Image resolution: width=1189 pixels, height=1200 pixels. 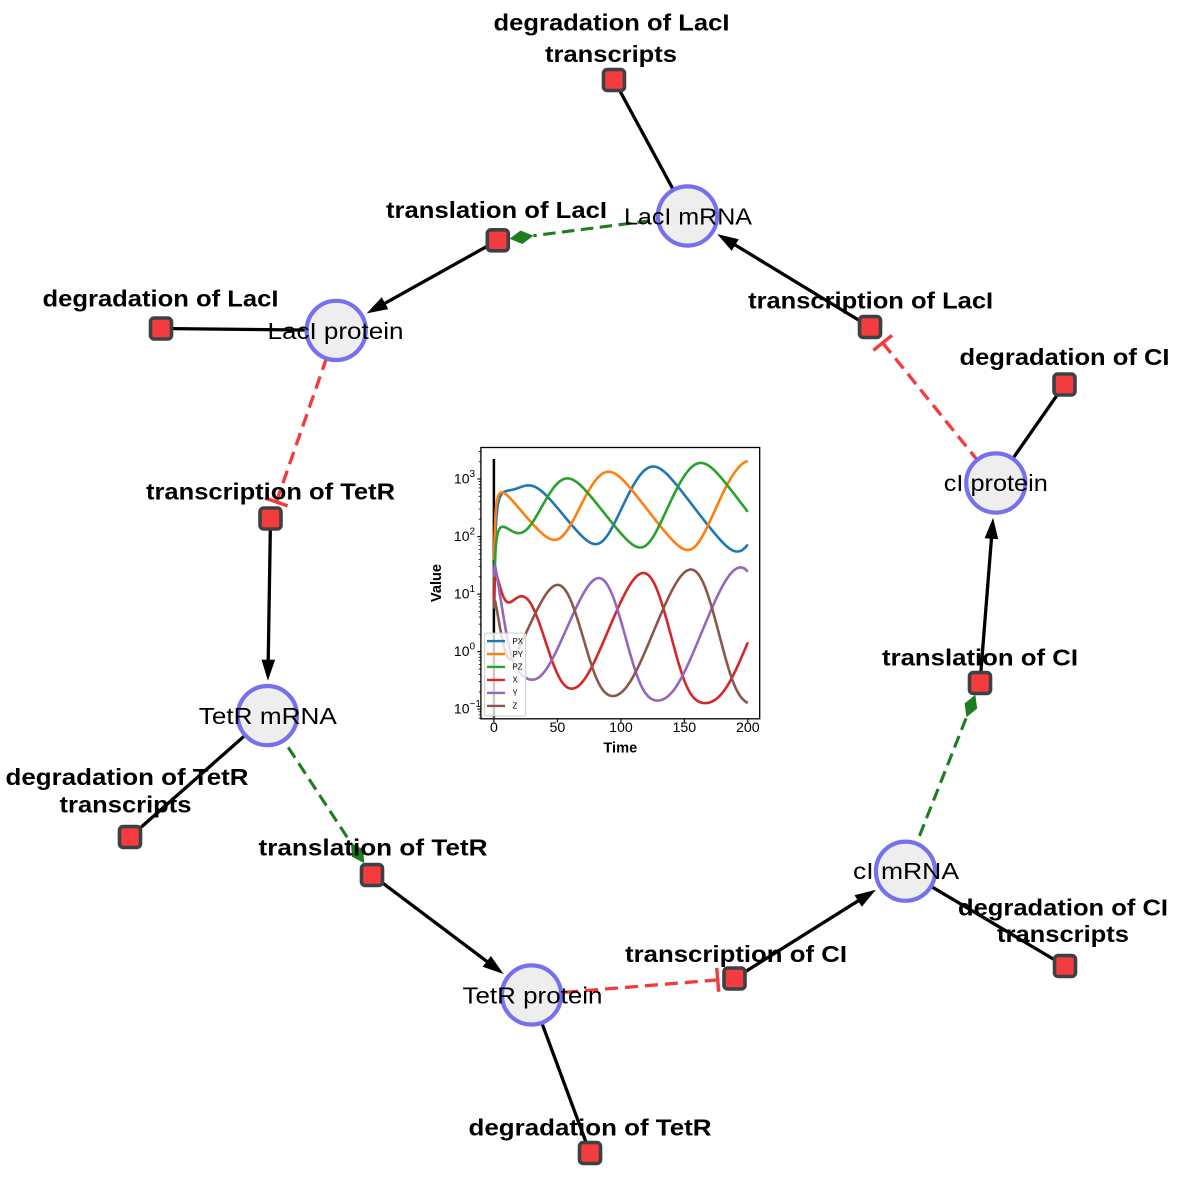 I want to click on svg-text: 3, so click(x=473, y=474).